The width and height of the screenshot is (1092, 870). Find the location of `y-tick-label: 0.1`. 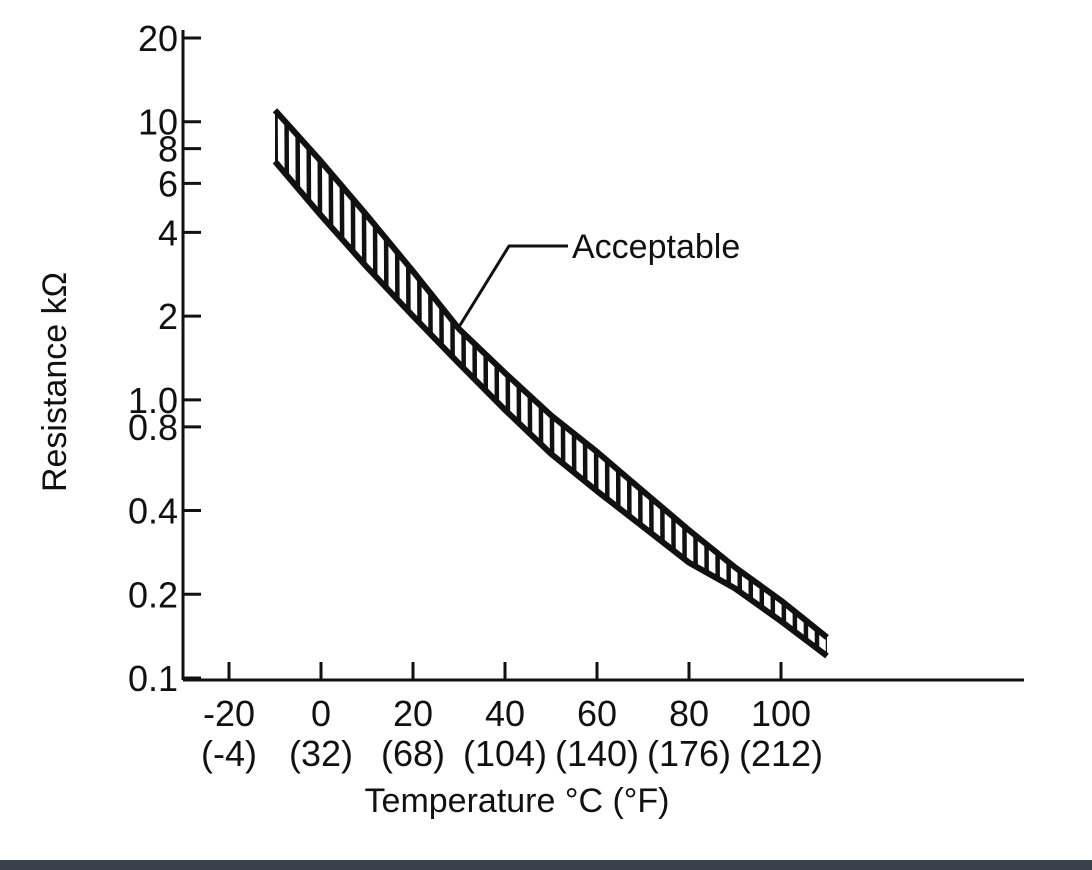

y-tick-label: 0.1 is located at coordinates (153, 678).